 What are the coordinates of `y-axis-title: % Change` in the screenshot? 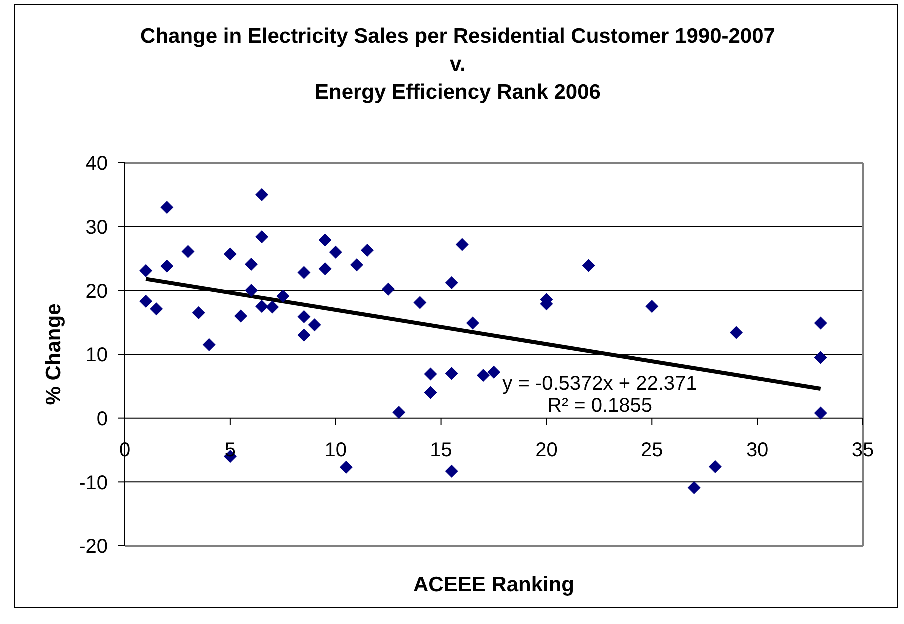 It's located at (54, 355).